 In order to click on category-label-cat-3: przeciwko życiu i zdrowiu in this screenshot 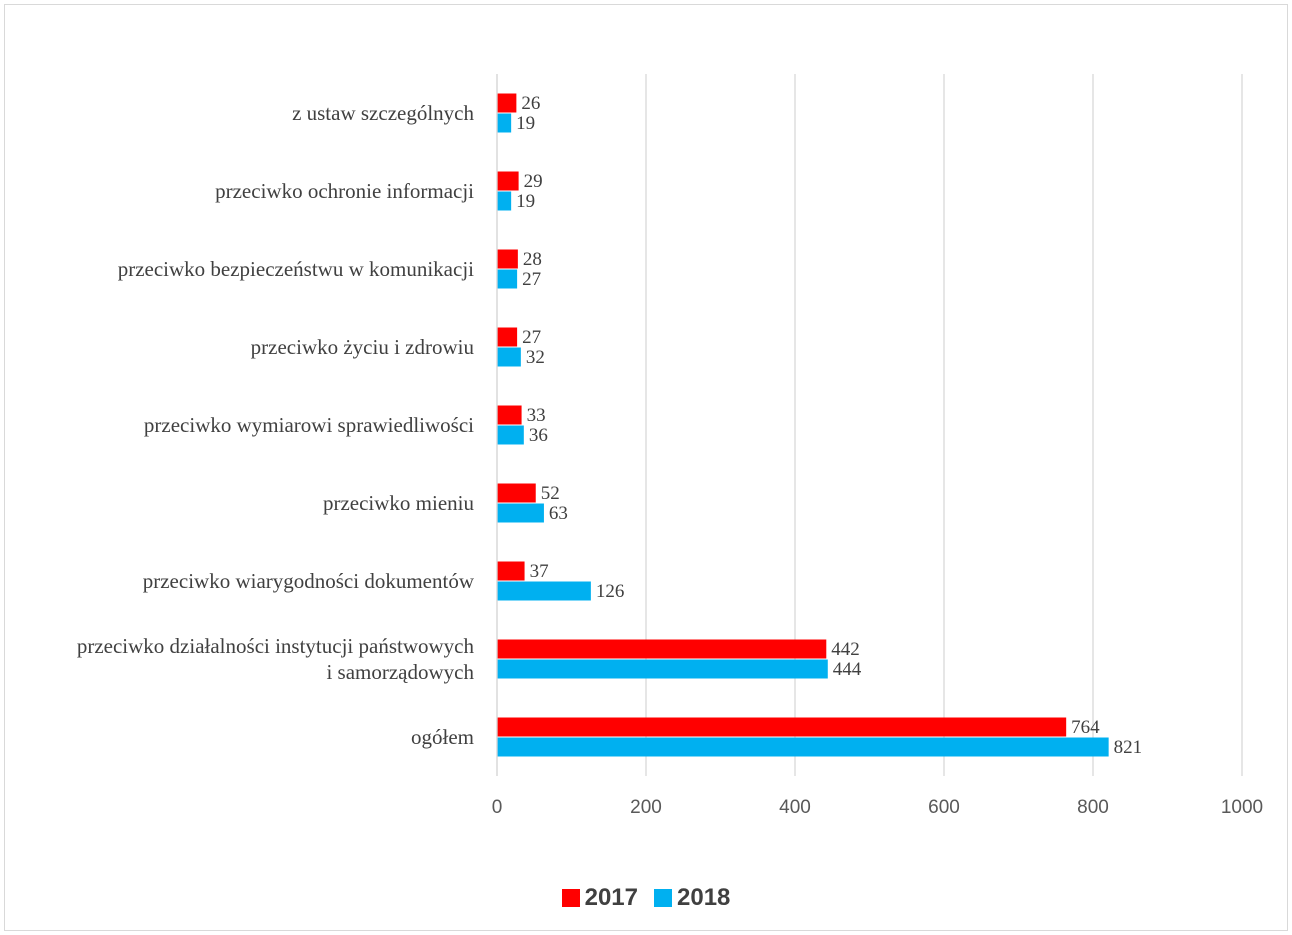, I will do `click(363, 347)`.